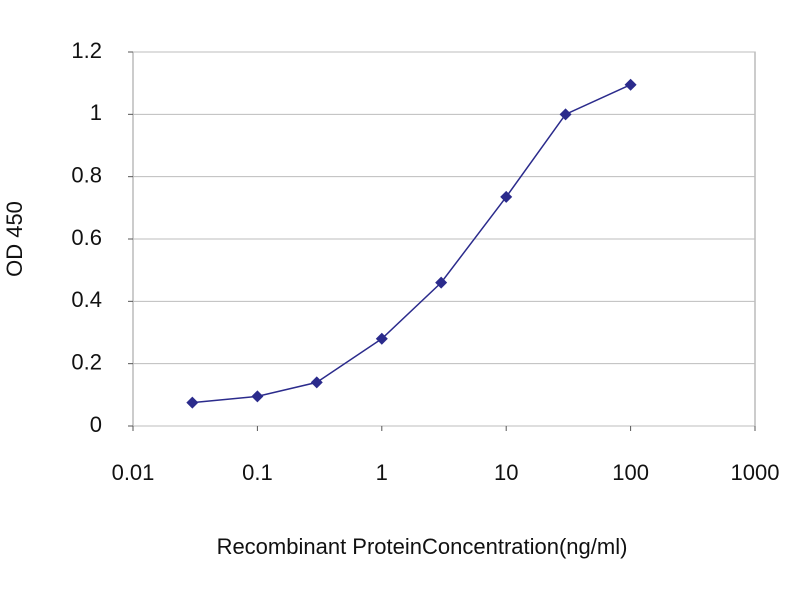  Describe the element at coordinates (257, 472) in the screenshot. I see `x-tick-label: 0.1` at that location.